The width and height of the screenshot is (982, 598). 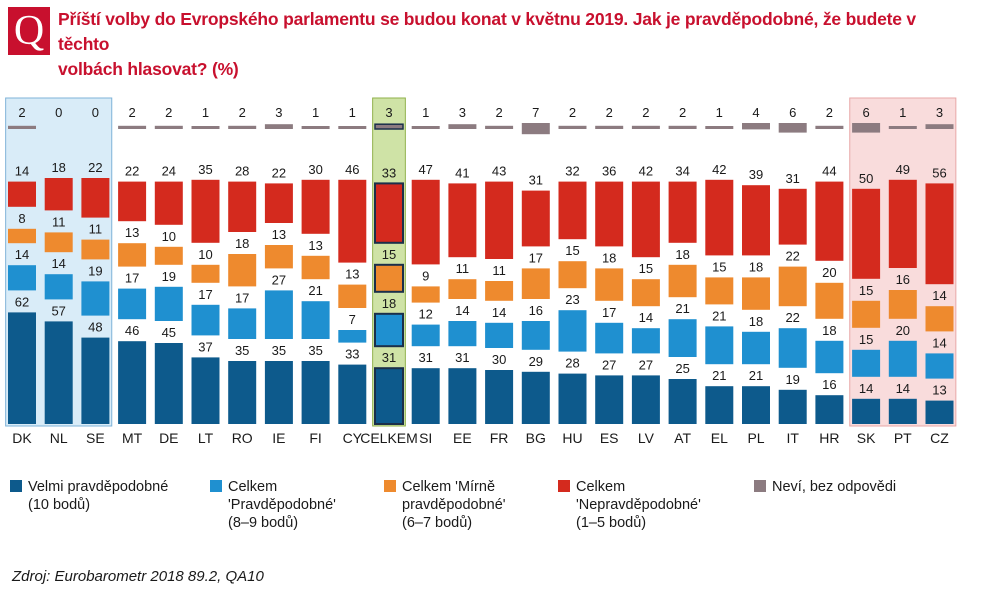 What do you see at coordinates (389, 303) in the screenshot?
I see `data-label-likely-celkem: 18` at bounding box center [389, 303].